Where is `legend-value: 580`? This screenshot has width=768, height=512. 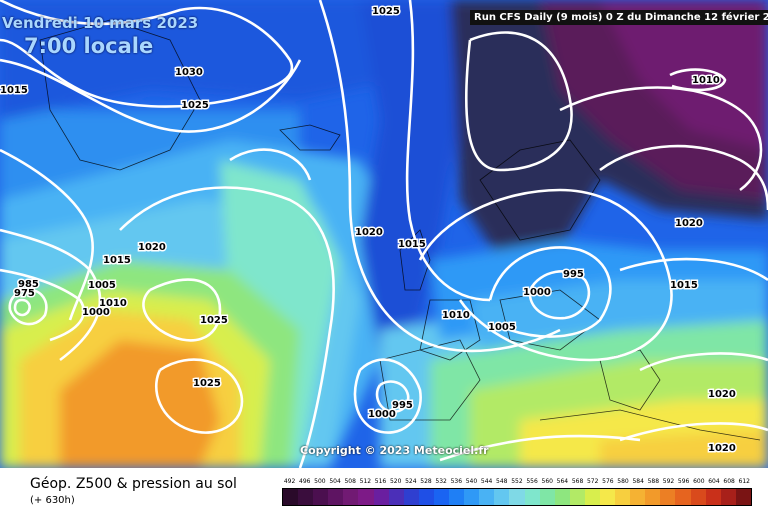 legend-value: 580 is located at coordinates (623, 481).